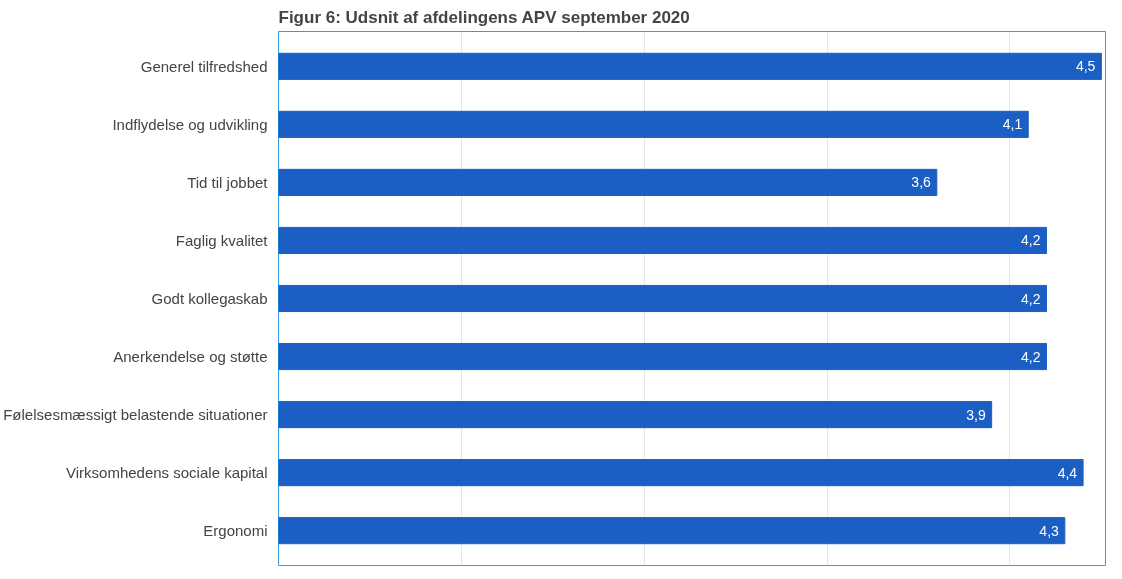 This screenshot has width=1122, height=579. I want to click on y-tick-label: Ergonomi, so click(235, 531).